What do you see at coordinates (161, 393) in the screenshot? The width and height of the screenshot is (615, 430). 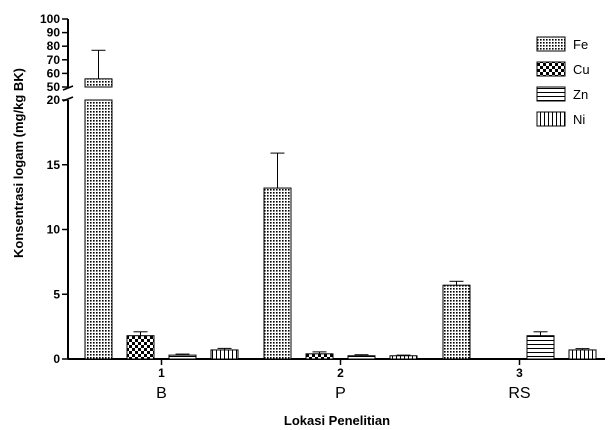 I see `x-category-label: B` at bounding box center [161, 393].